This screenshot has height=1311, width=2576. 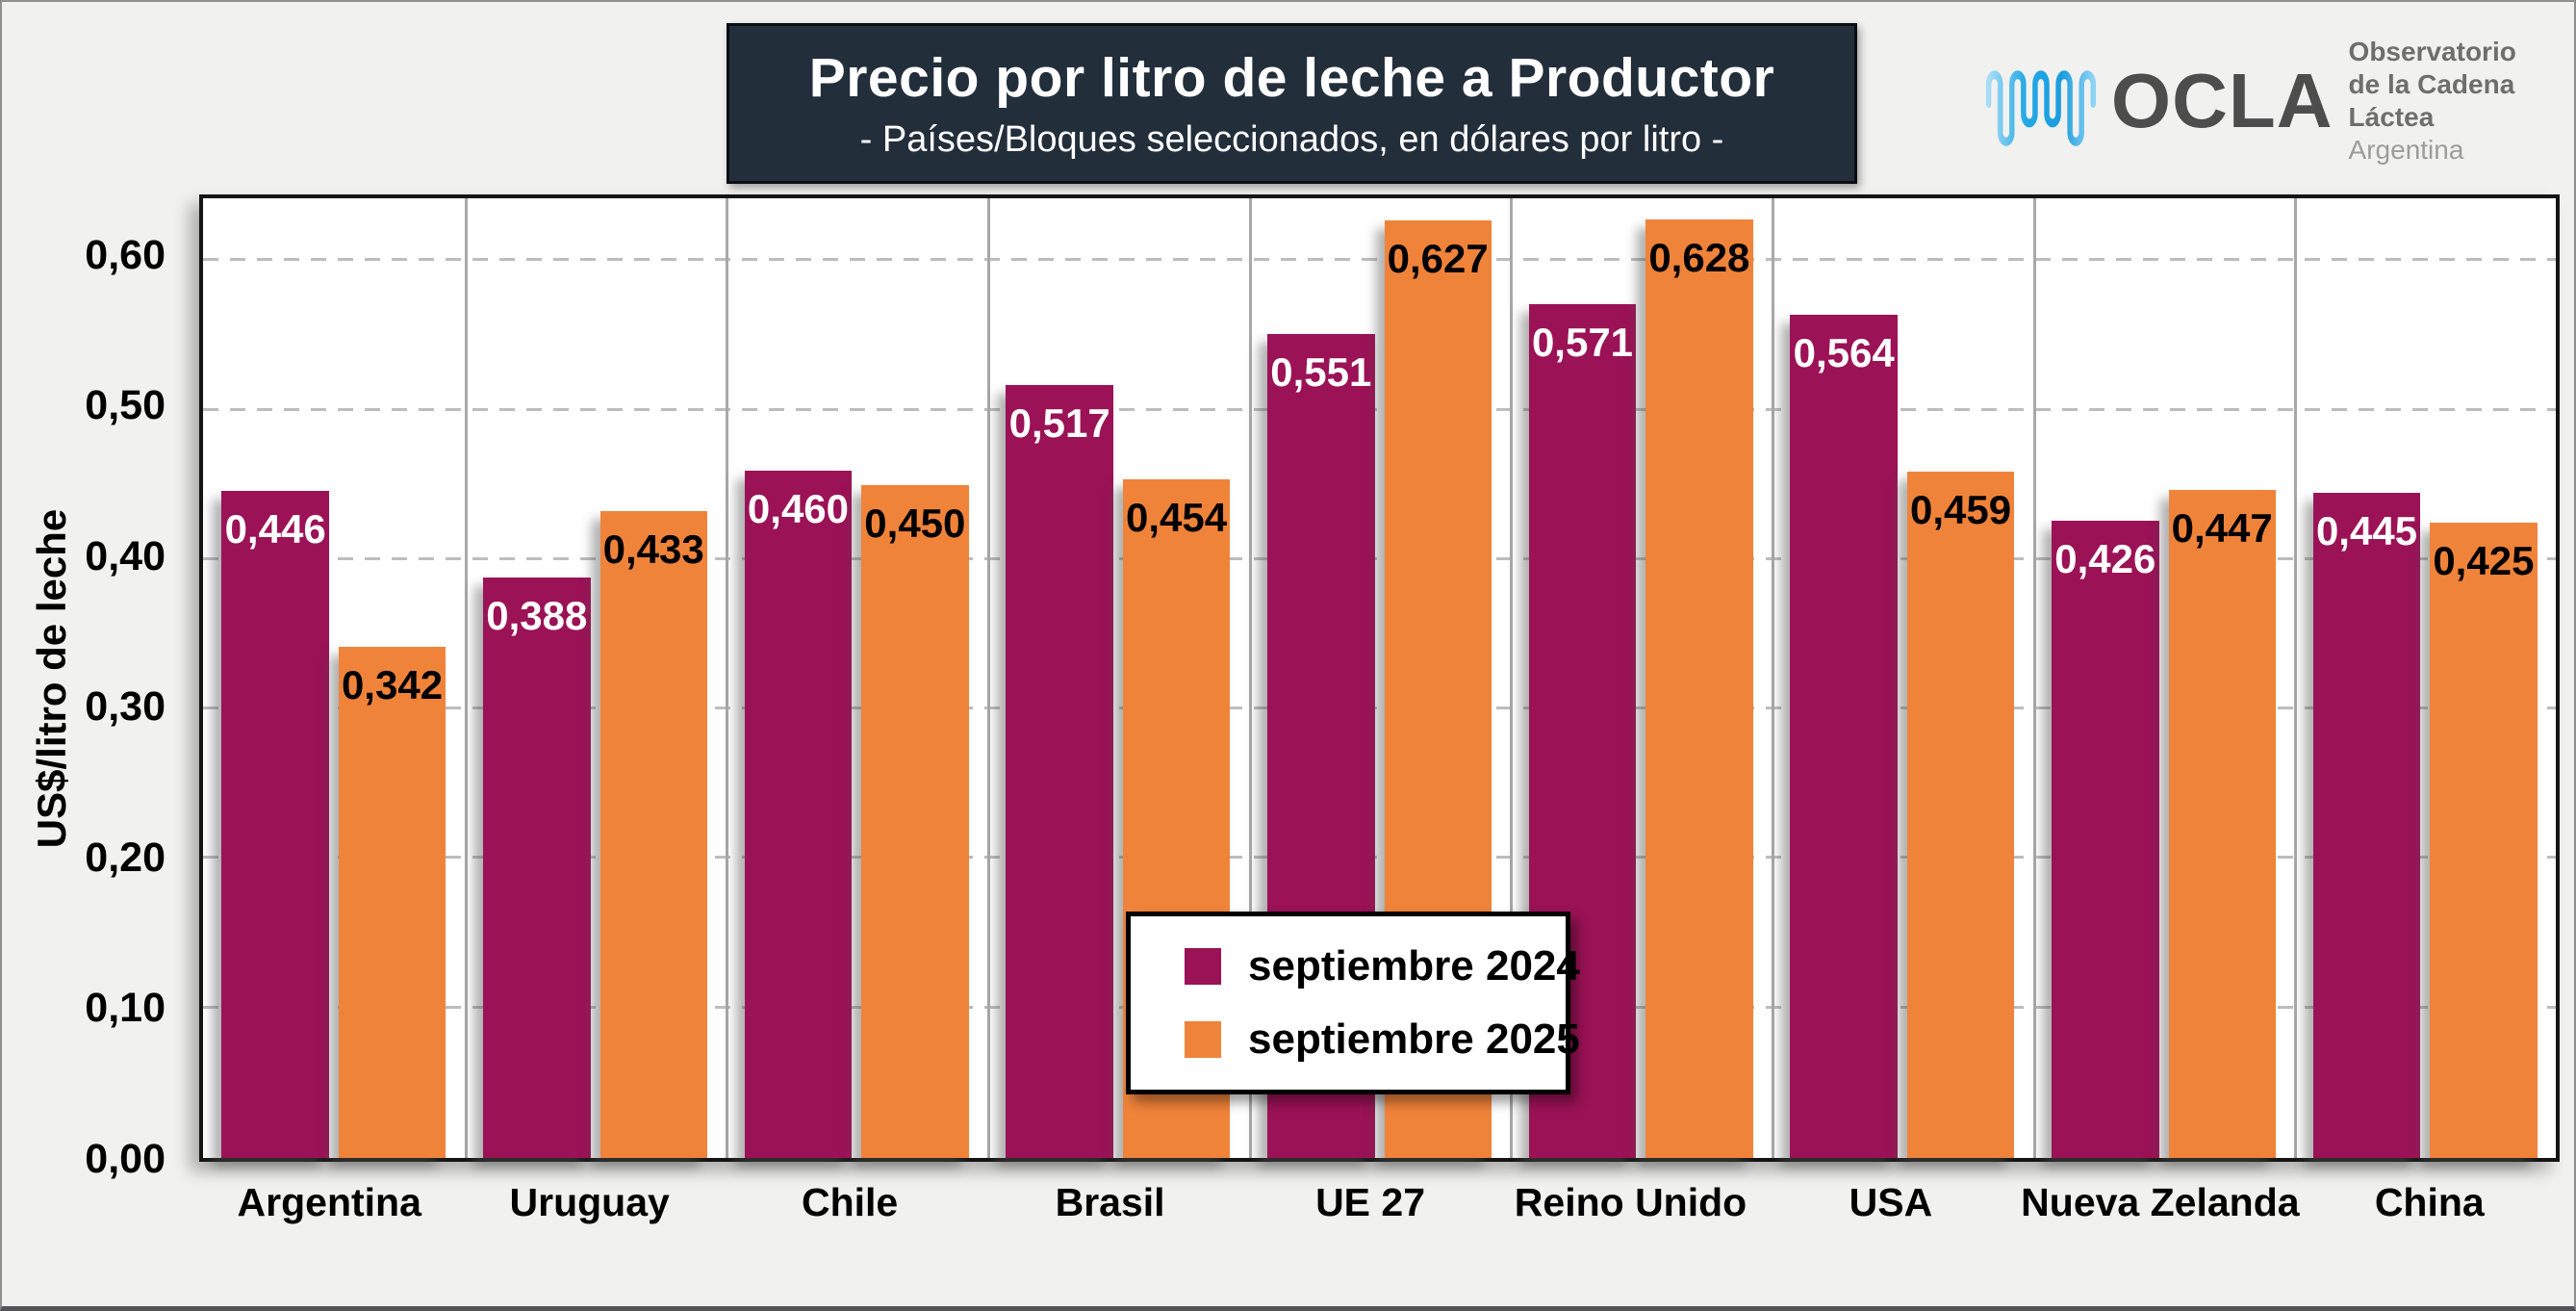 I want to click on bar-value-label: 0,426, so click(x=2105, y=559).